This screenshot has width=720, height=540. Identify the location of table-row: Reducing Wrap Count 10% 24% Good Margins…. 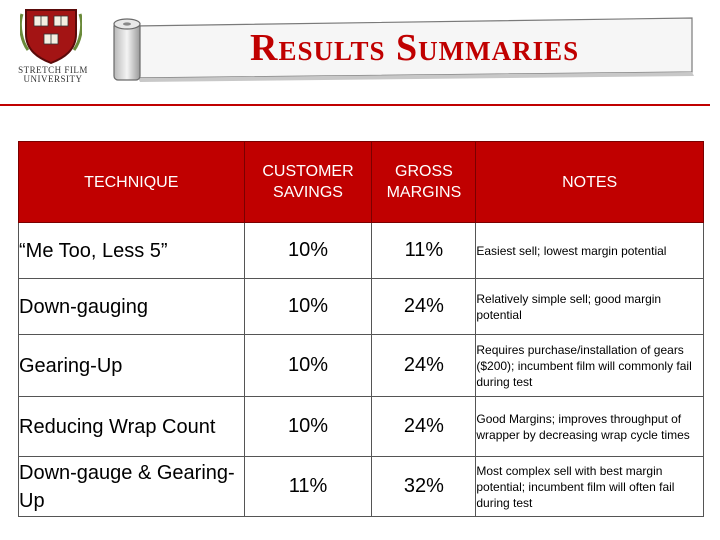
(361, 426).